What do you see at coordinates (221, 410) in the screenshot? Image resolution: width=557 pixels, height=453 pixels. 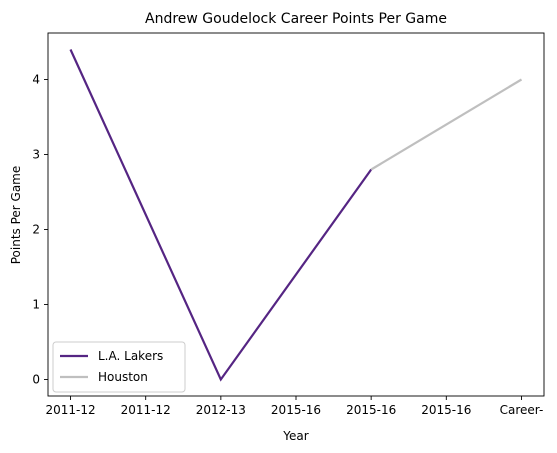 I see `x-tick-label: 2012-13` at bounding box center [221, 410].